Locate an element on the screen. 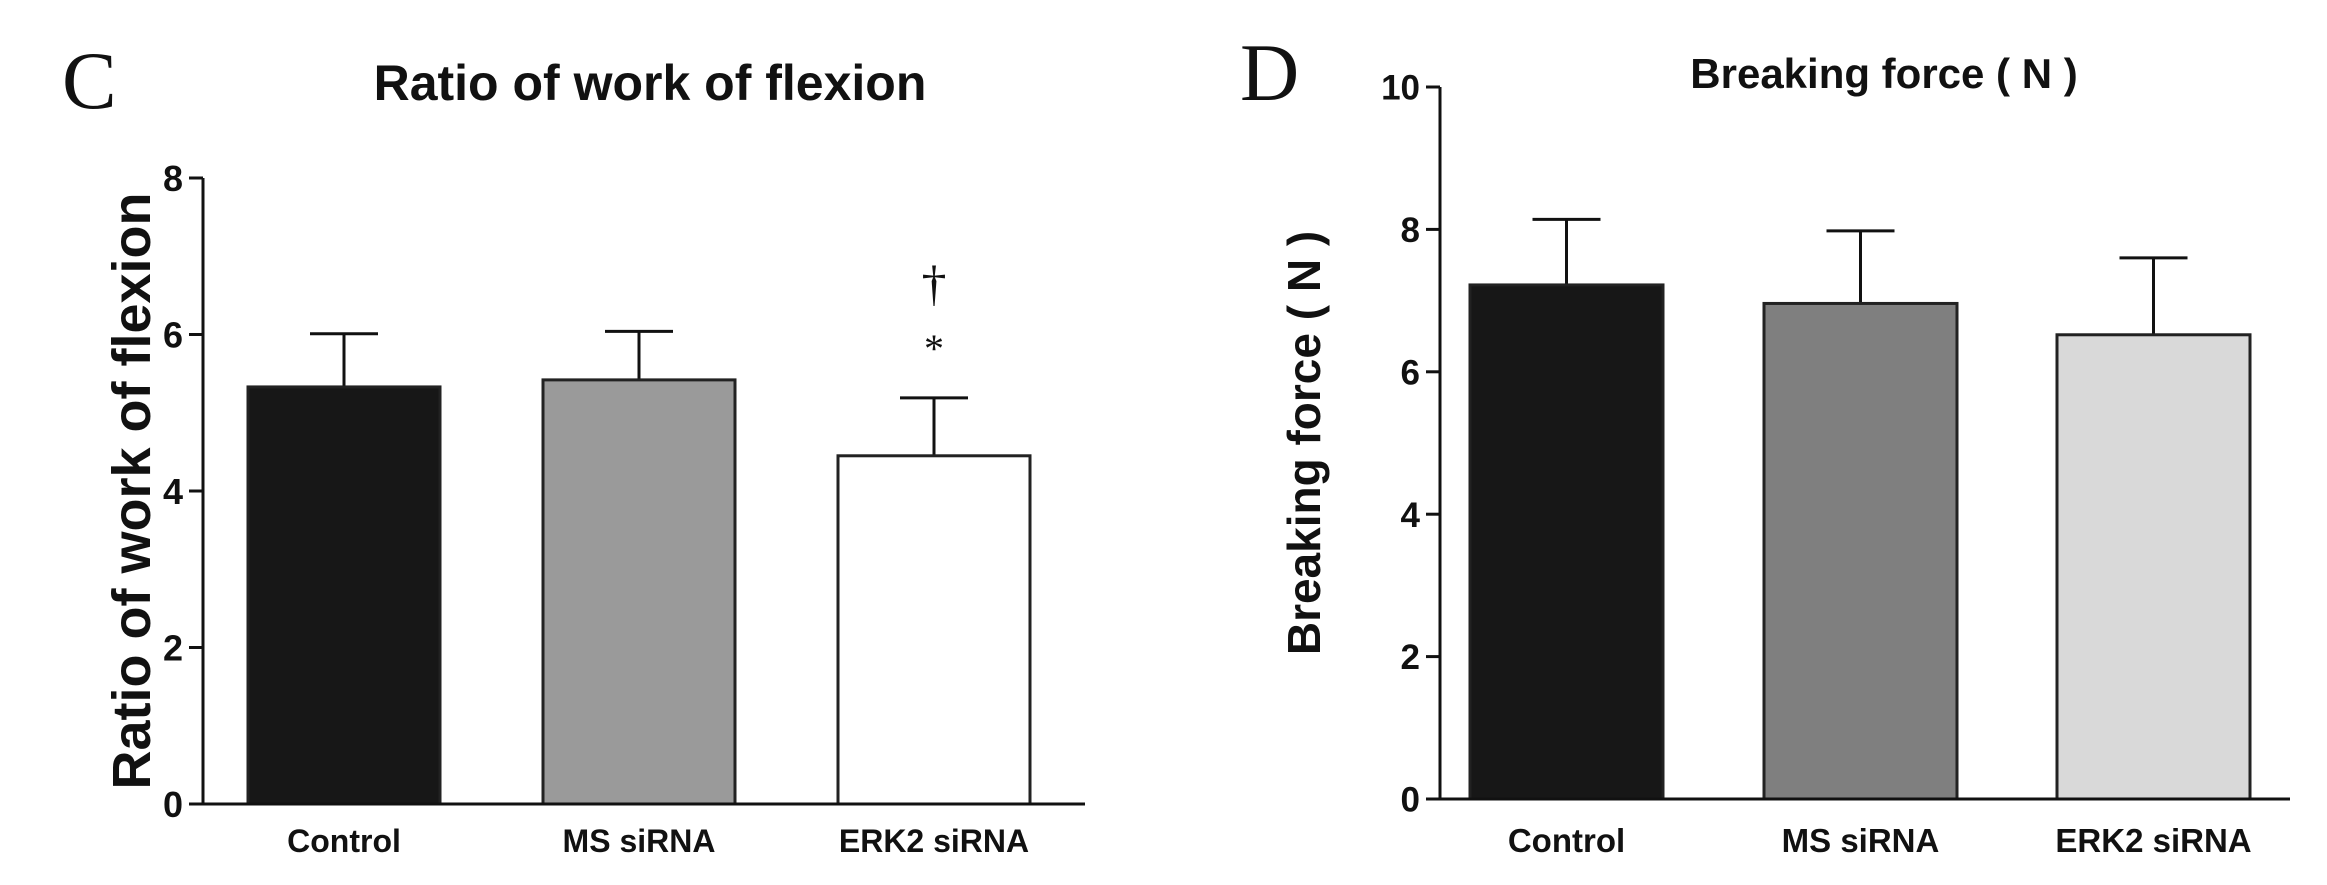 The height and width of the screenshot is (885, 2327). significance-marker: † is located at coordinates (934, 283).